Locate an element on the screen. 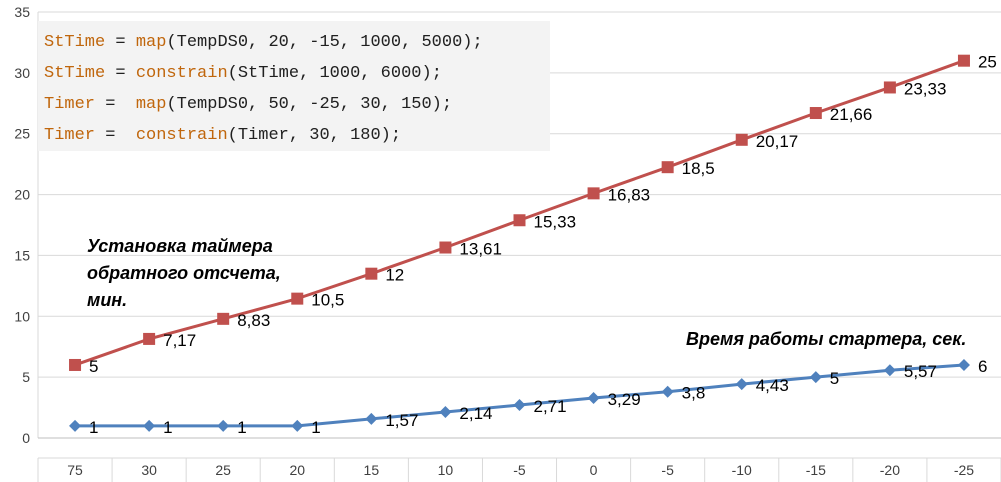 The image size is (1001, 482). y-tick-label: 5 is located at coordinates (26, 377).